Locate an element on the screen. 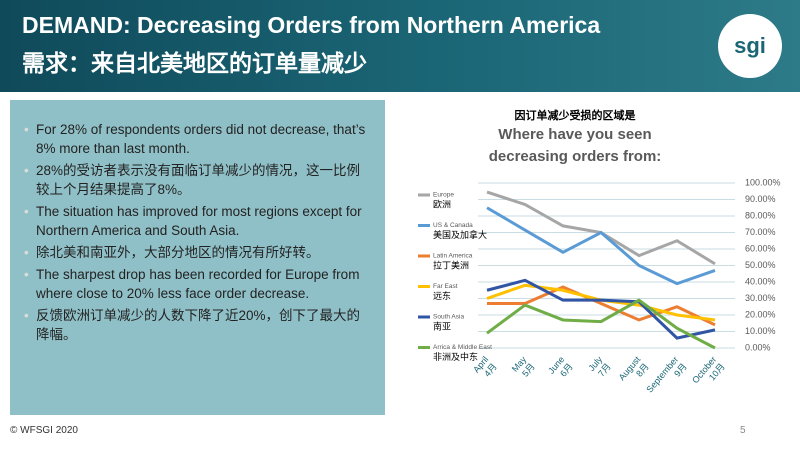 The width and height of the screenshot is (800, 450). chart-title-cn: 因订单减少受损的区域是 is located at coordinates (576, 115).